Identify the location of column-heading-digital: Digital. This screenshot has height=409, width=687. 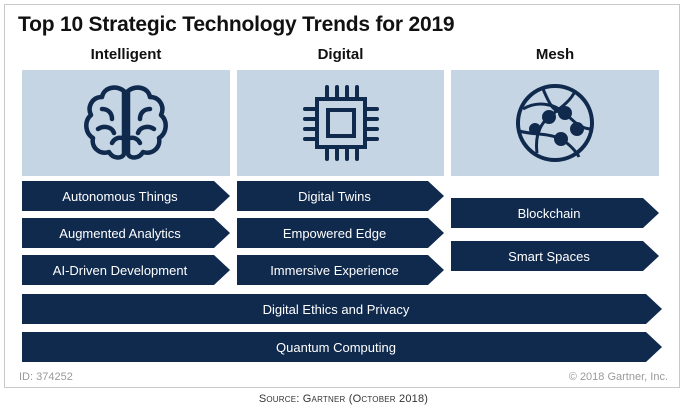
(340, 54).